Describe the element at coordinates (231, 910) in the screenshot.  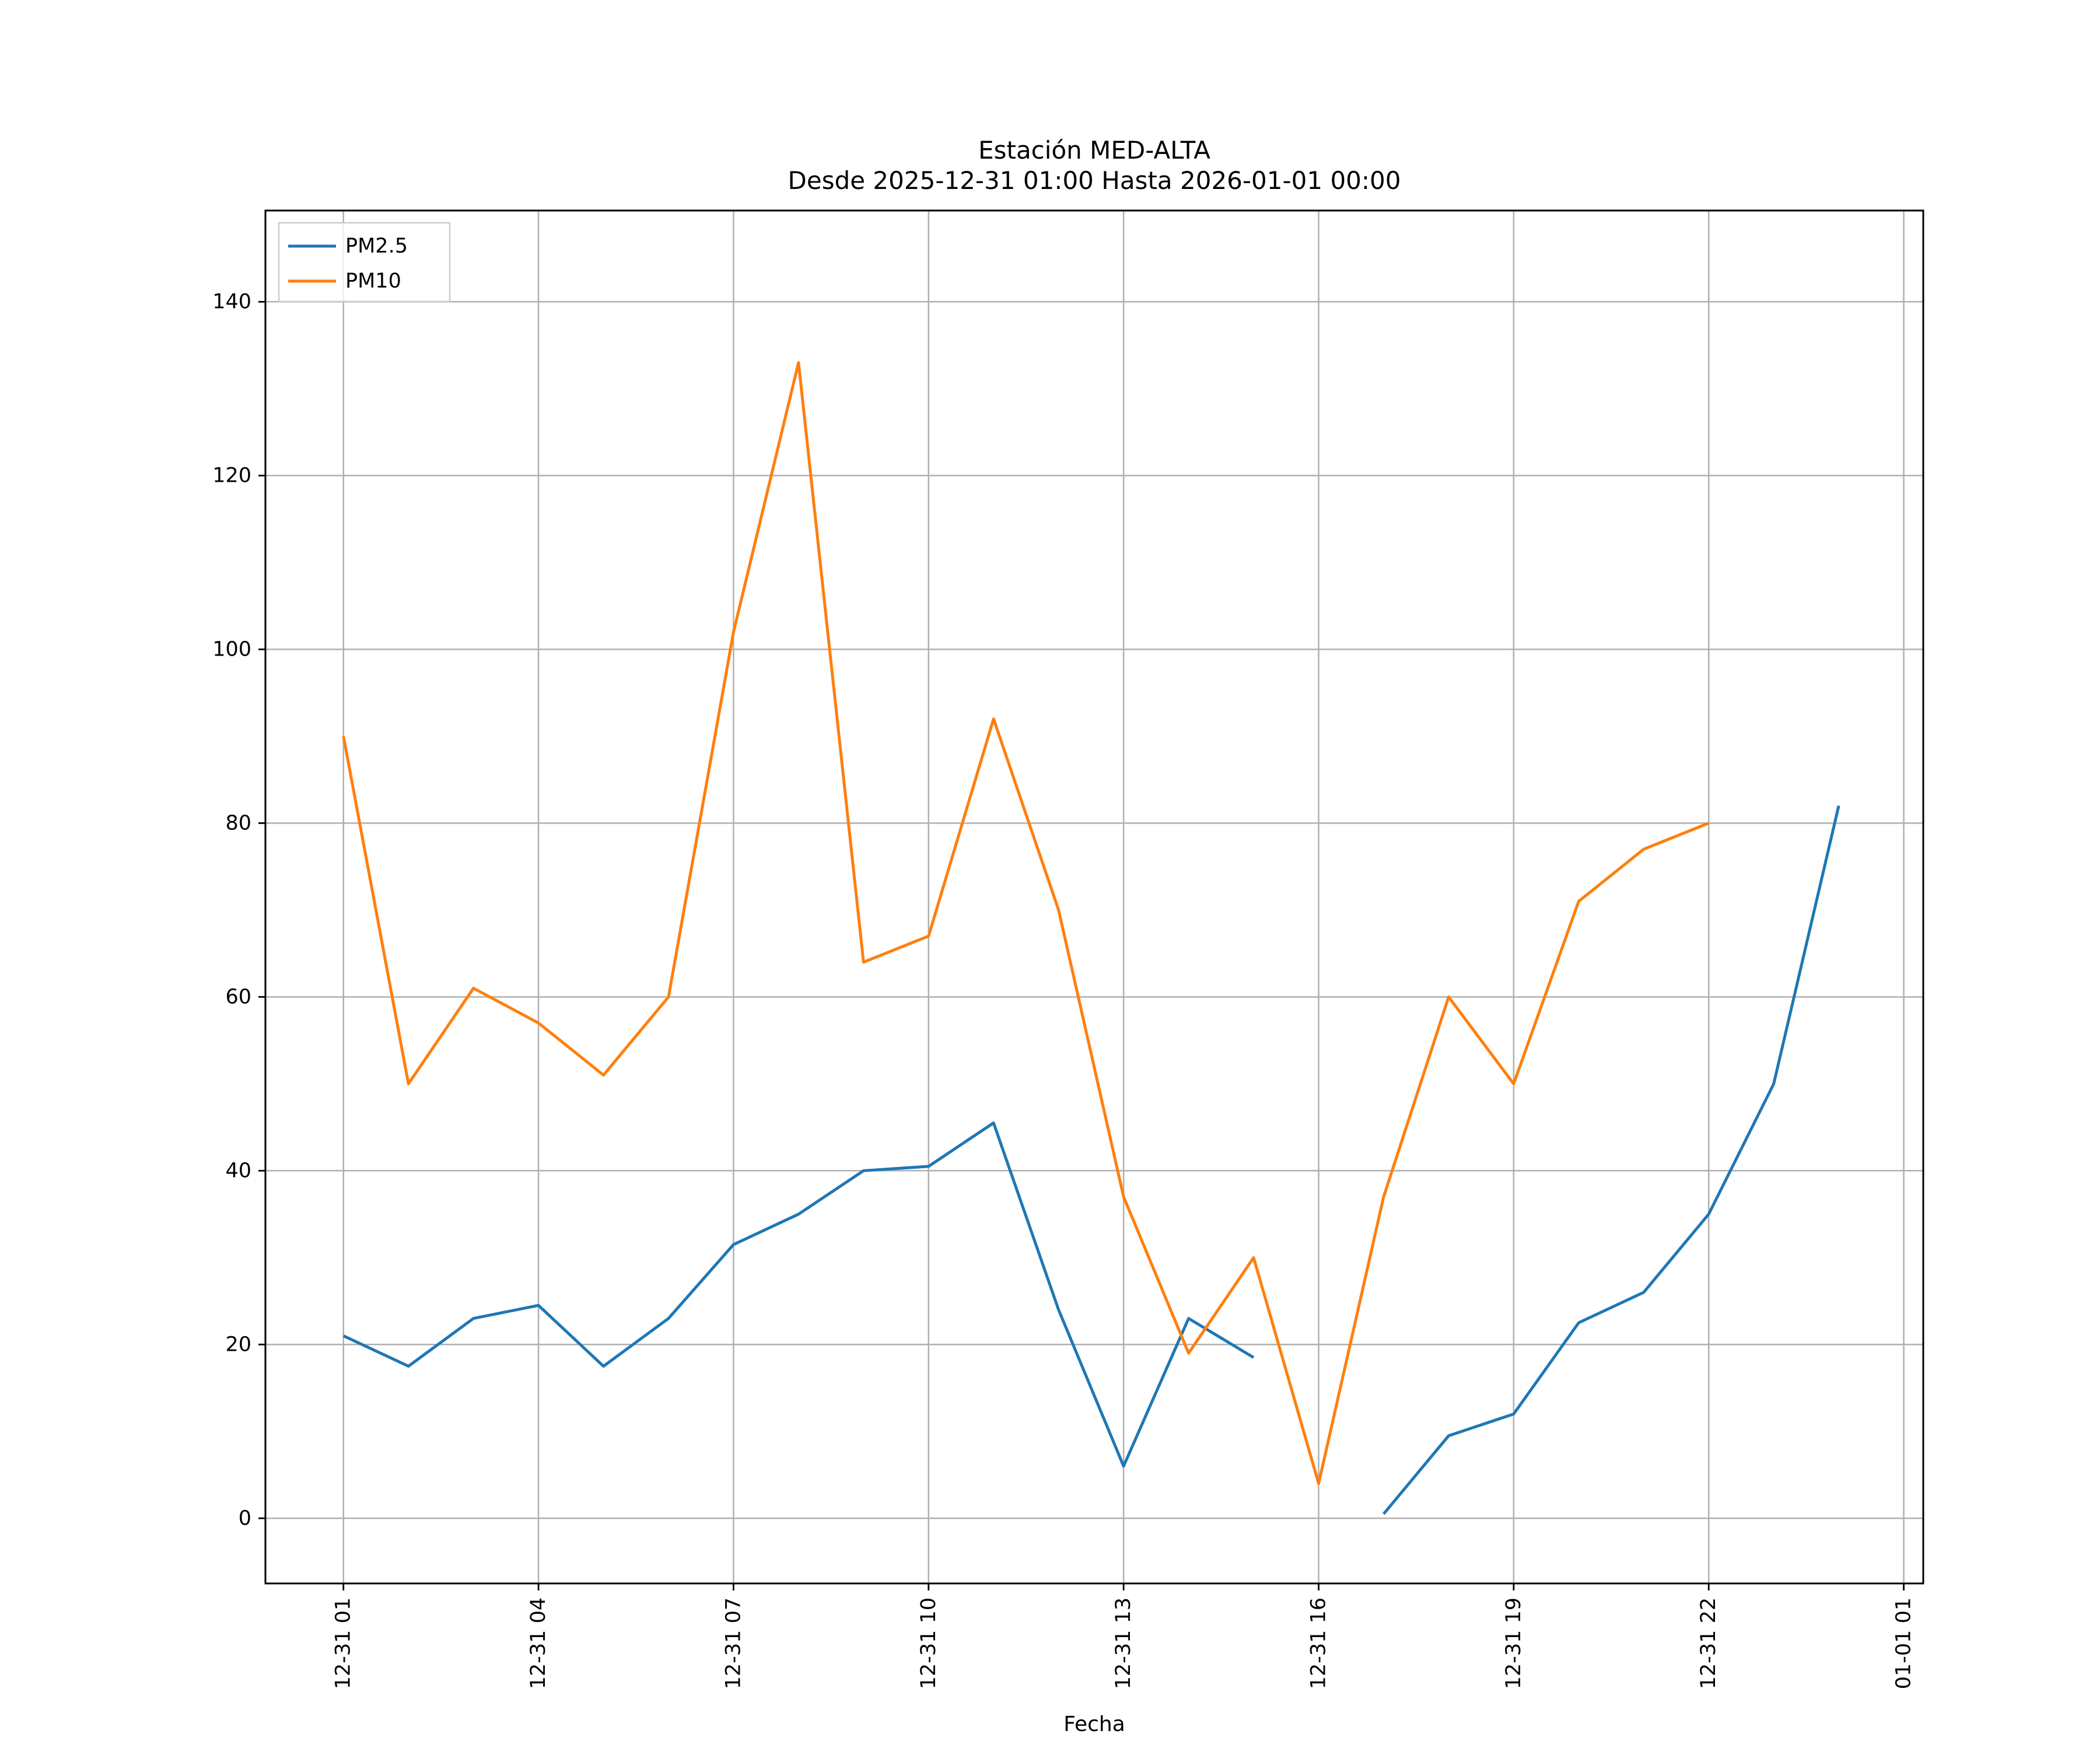
I see `y-tick-labels: 0 20 40 60 80 100 120 140` at that location.